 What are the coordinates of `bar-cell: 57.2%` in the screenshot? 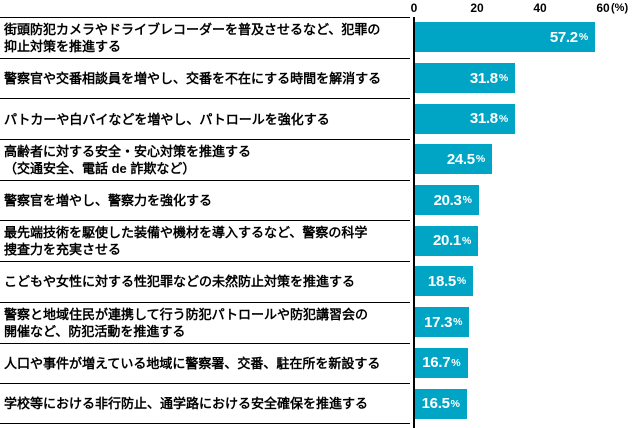 It's located at (521, 37).